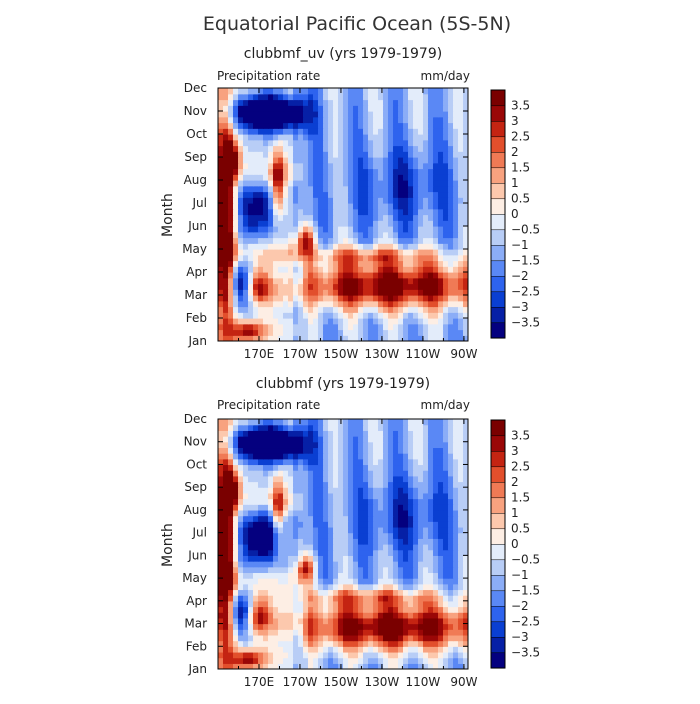  Describe the element at coordinates (525, 560) in the screenshot. I see `colorbar-label: −0.5` at that location.